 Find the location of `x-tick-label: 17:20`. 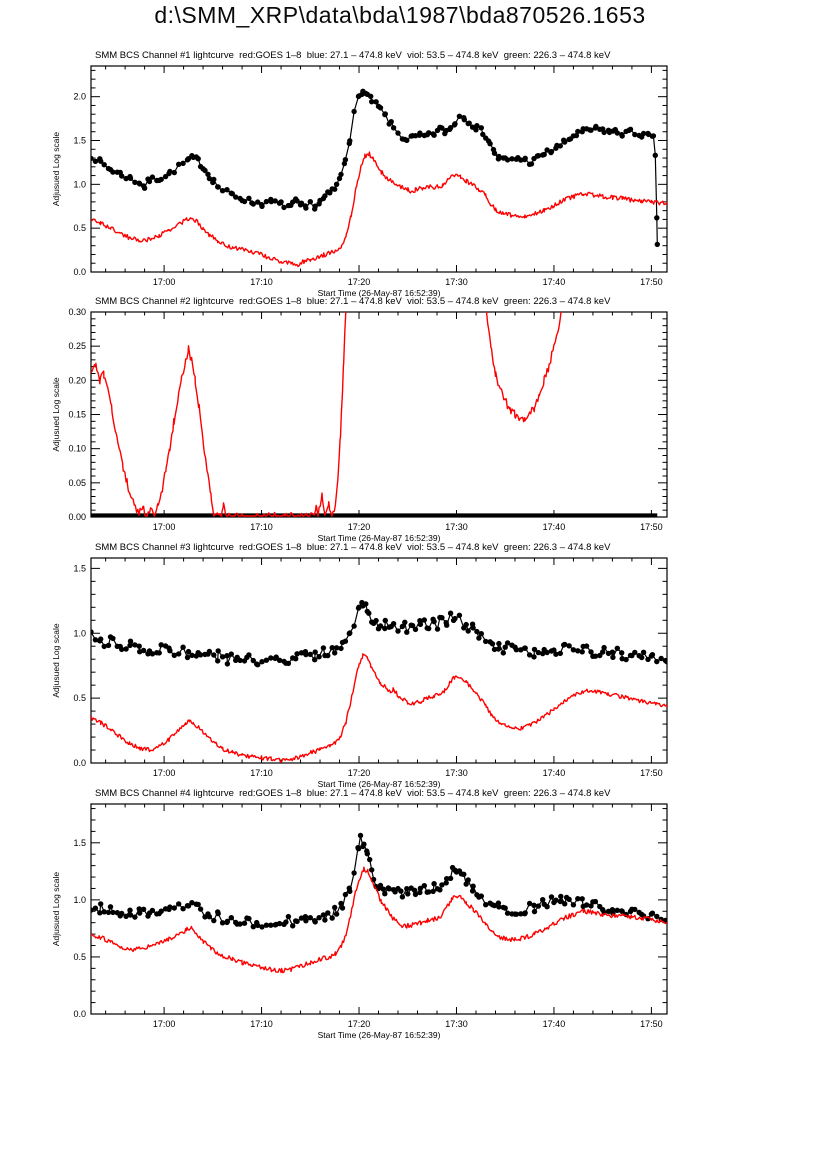

x-tick-label: 17:20 is located at coordinates (359, 527).